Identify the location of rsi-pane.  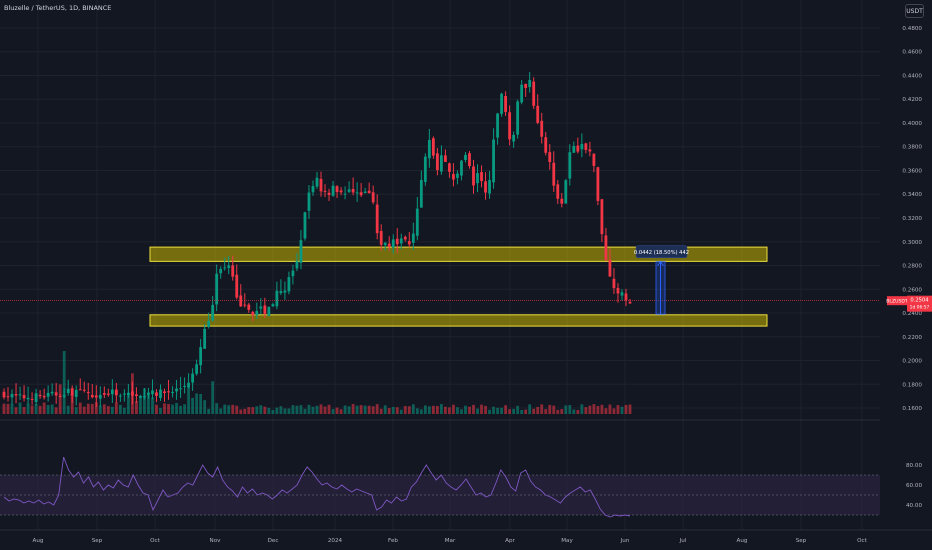
(440, 487).